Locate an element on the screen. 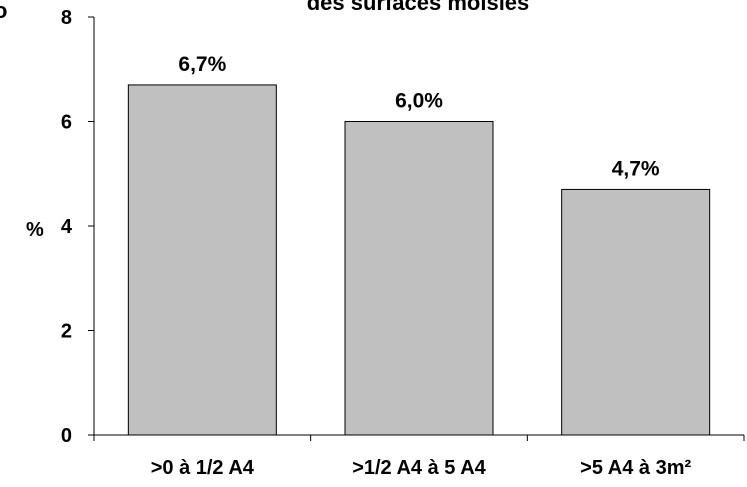 The width and height of the screenshot is (747, 487). y-tick-label: 2 is located at coordinates (66, 332).